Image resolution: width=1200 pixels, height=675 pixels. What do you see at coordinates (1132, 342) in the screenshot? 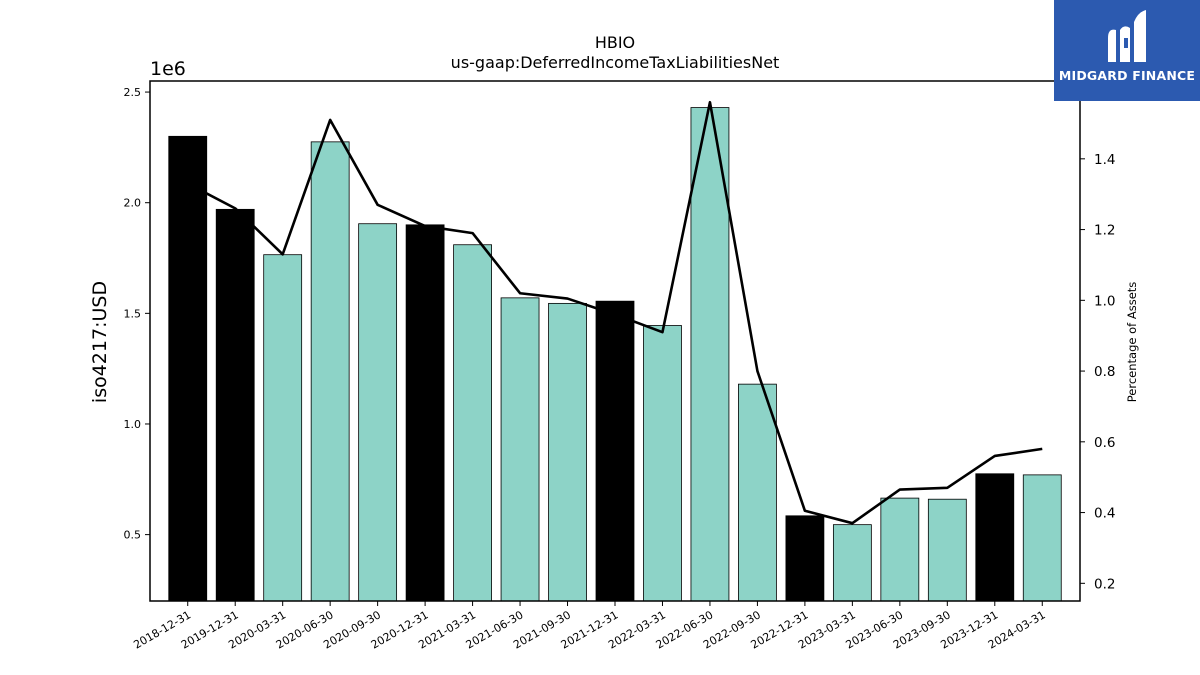
I see `y2-axis-label: Percentage of Assets` at bounding box center [1132, 342].